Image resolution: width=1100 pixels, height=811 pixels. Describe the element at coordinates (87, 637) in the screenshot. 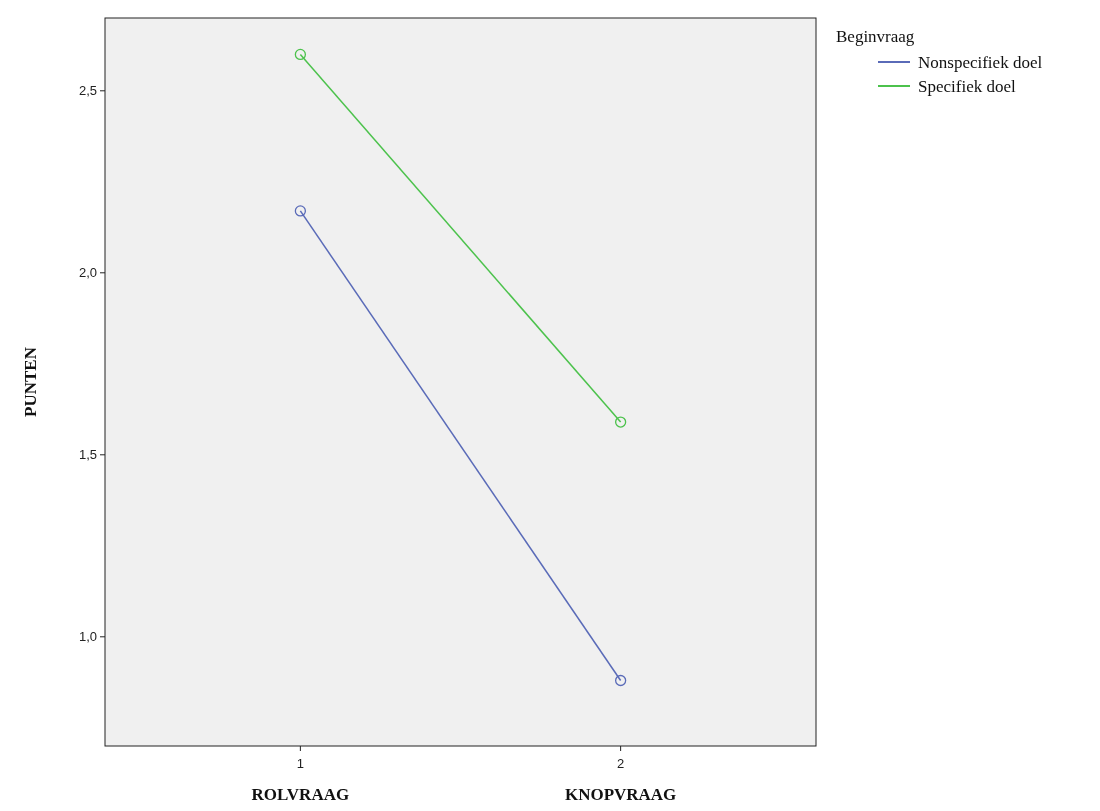

I see `y-tick-label: 1,0` at that location.